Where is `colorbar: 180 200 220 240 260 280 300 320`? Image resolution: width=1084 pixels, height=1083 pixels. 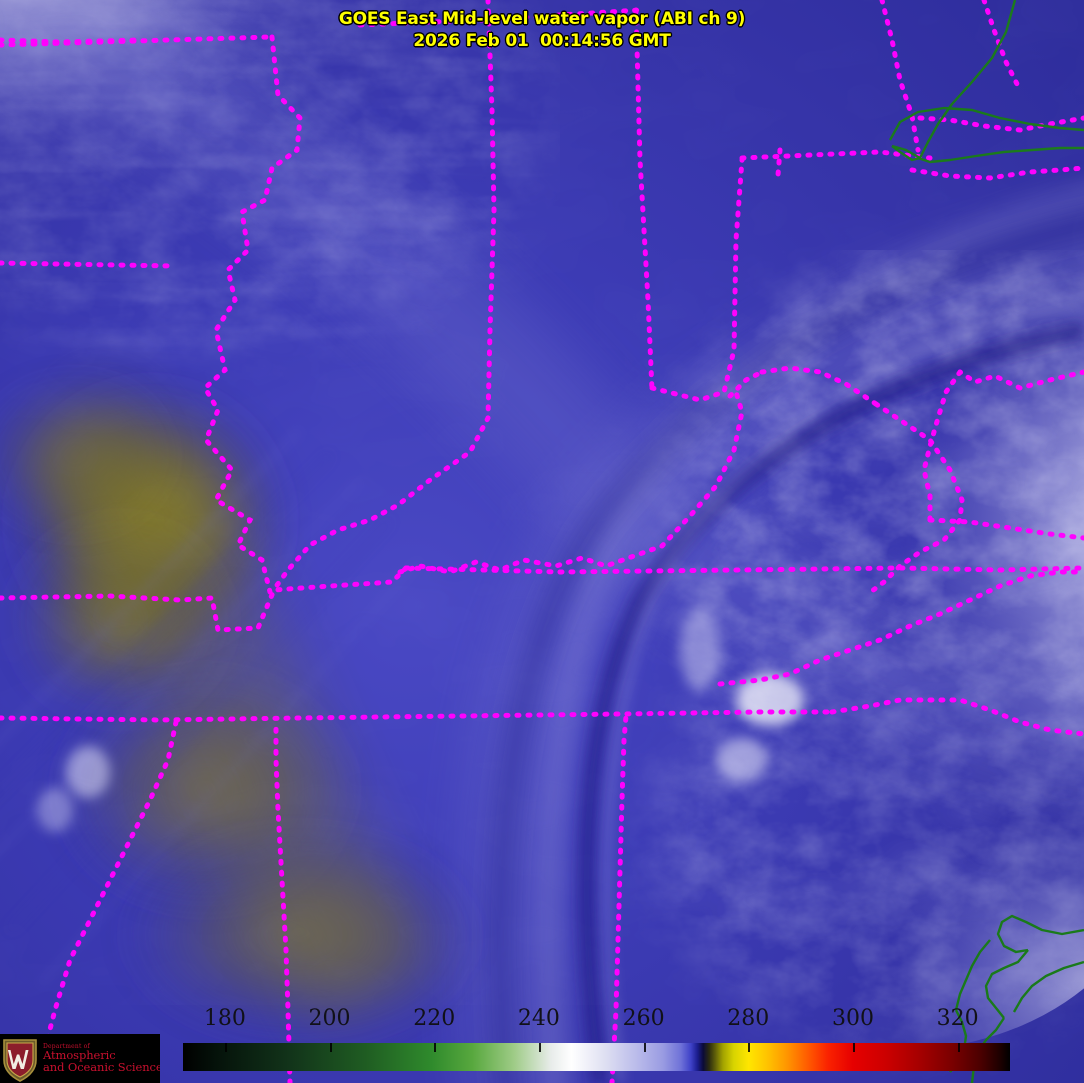
colorbar: 180 200 220 240 260 280 300 320 is located at coordinates (542, 1041).